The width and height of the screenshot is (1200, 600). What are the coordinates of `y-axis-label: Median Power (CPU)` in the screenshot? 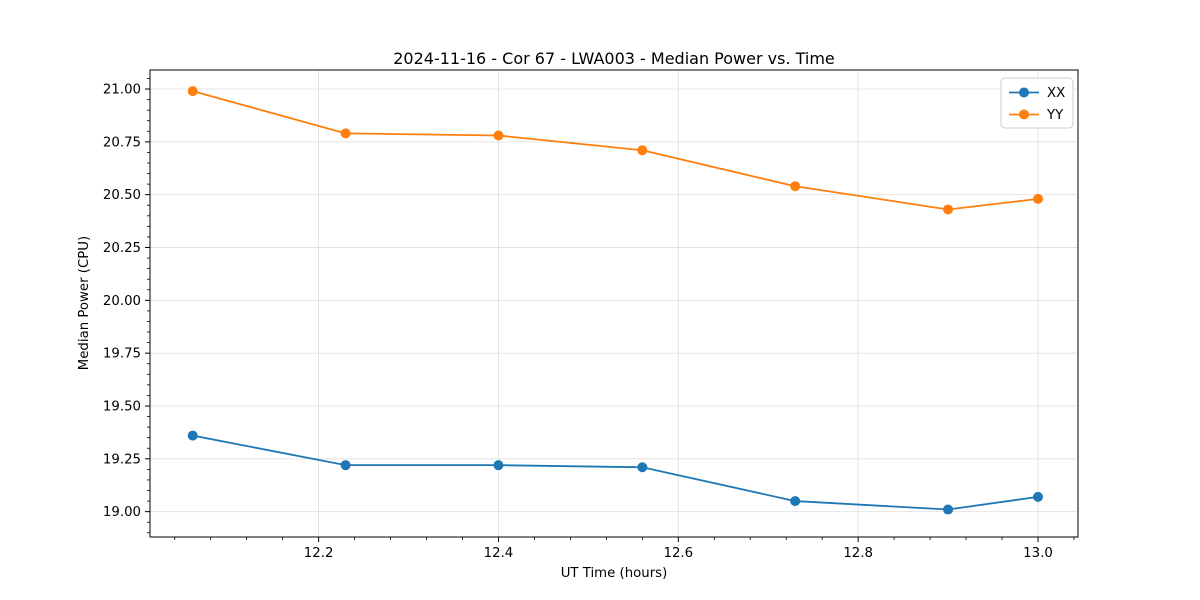 It's located at (84, 303).